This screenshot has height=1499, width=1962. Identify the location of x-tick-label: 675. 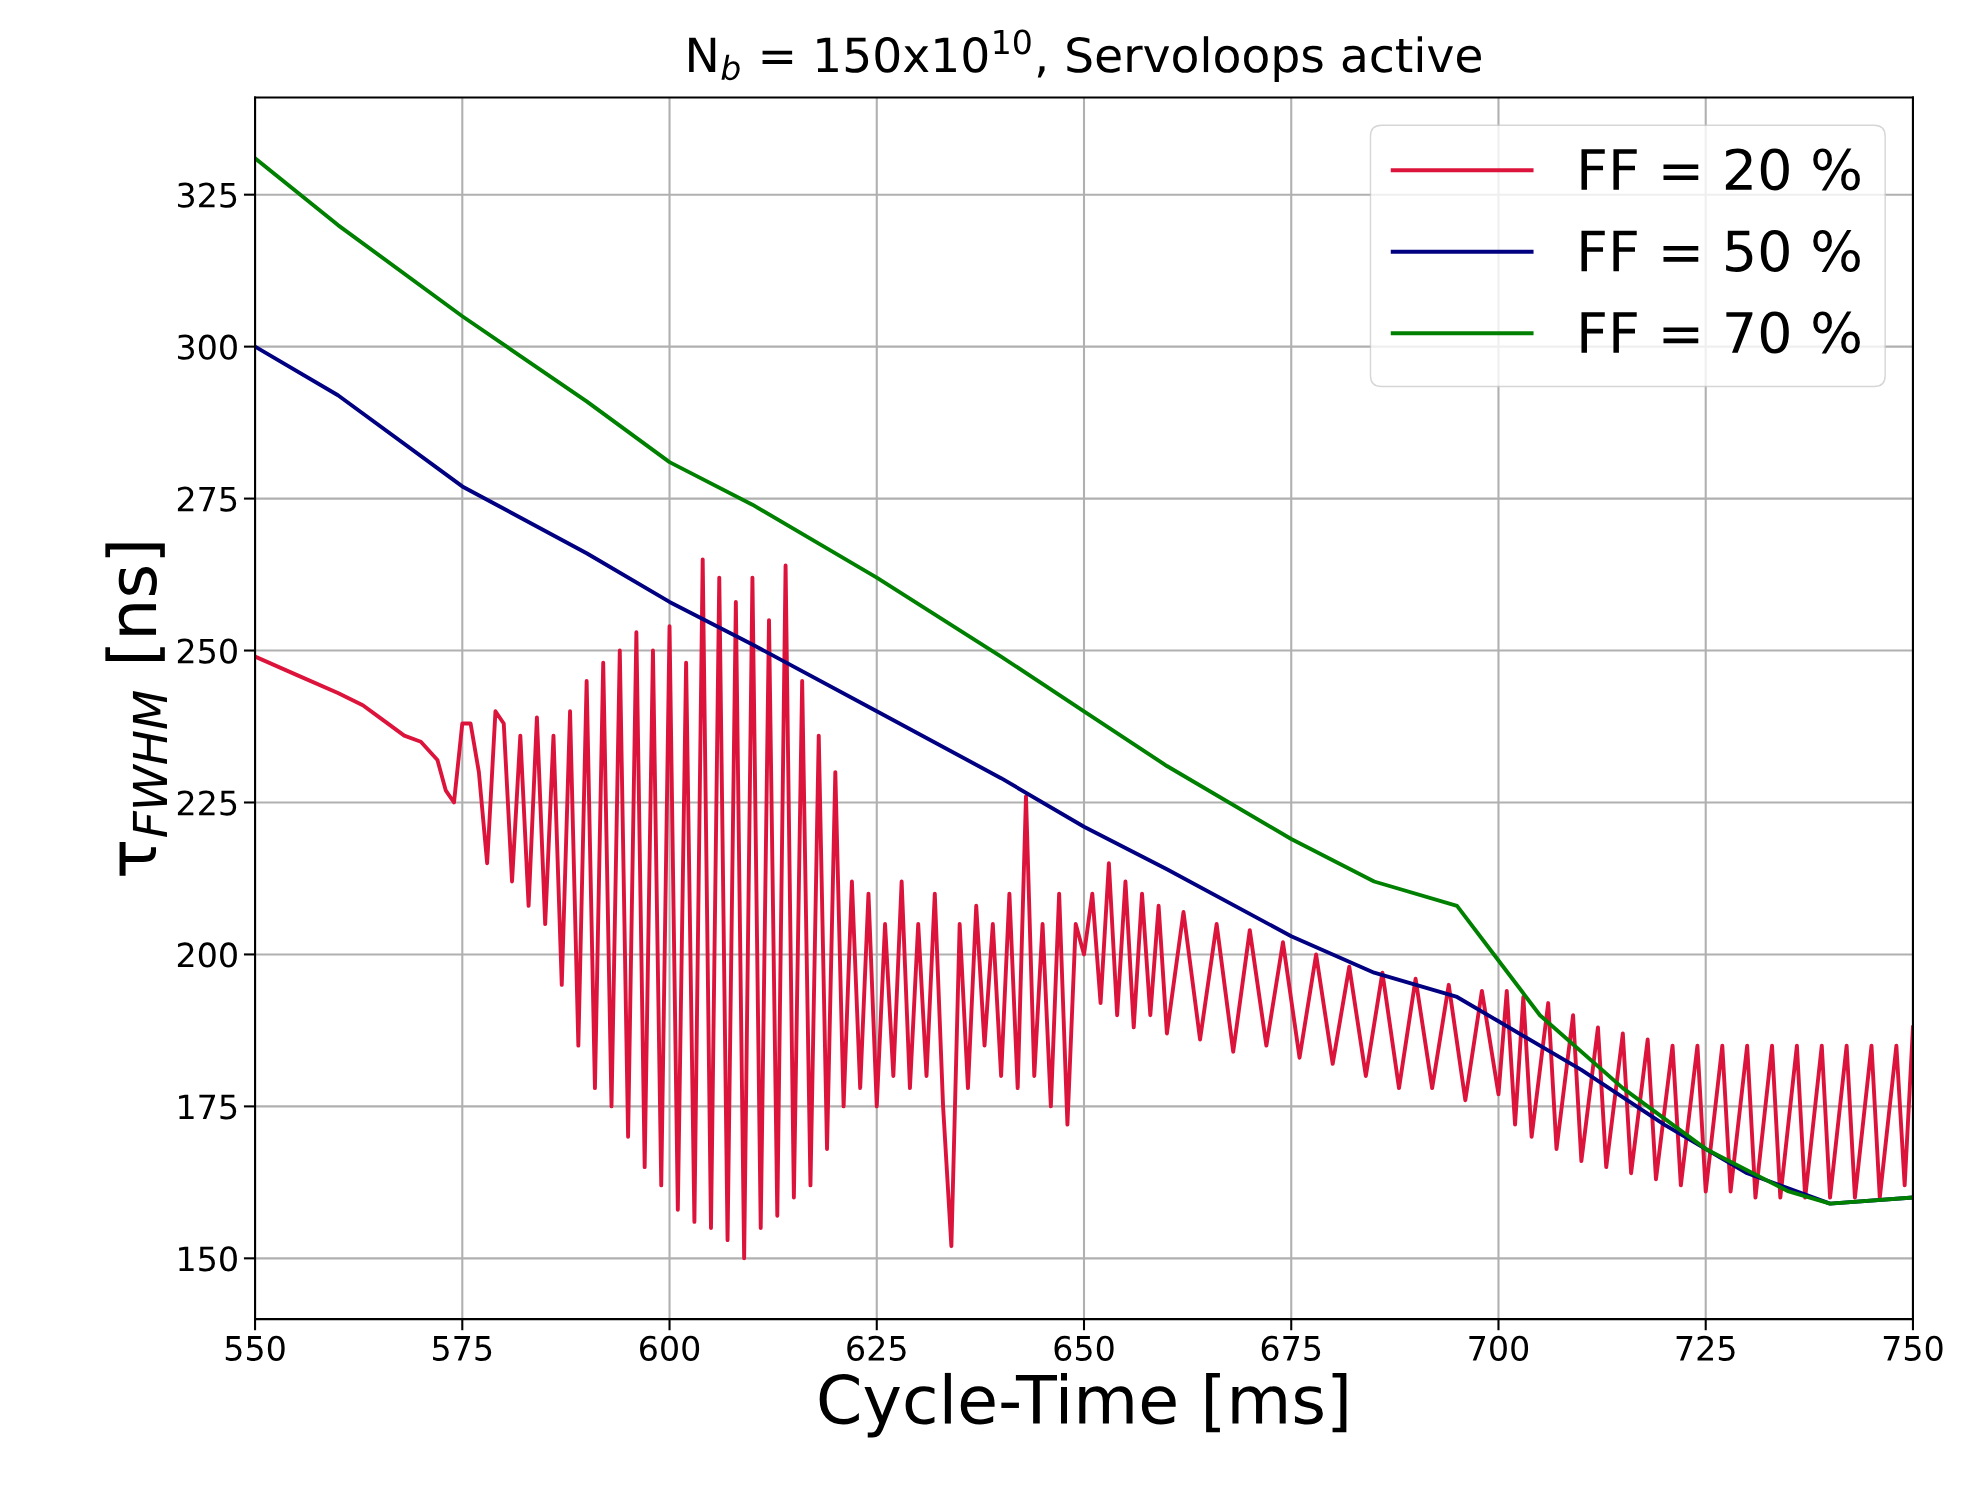
(1291, 1348).